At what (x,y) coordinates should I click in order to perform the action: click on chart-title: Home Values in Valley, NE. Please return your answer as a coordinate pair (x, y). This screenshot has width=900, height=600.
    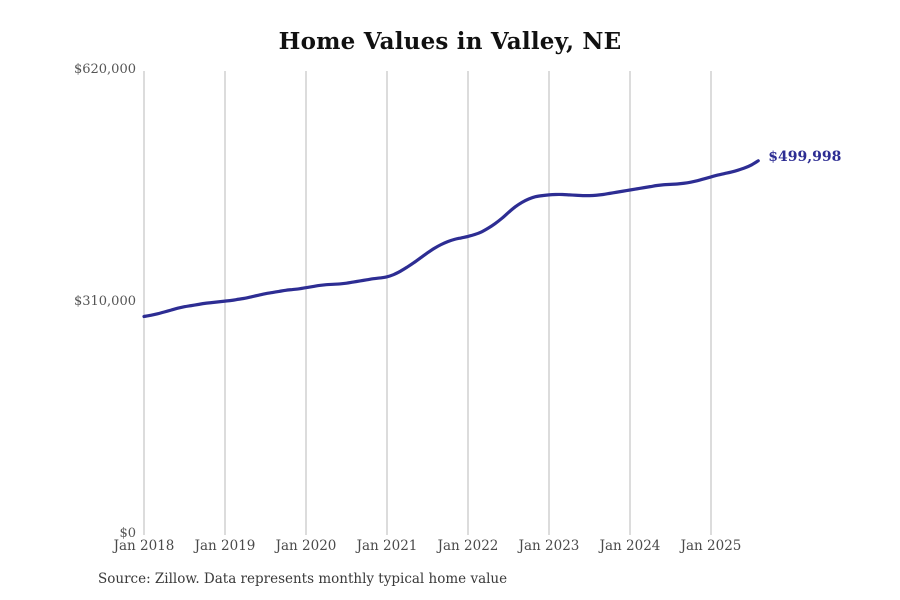
    Looking at the image, I should click on (450, 41).